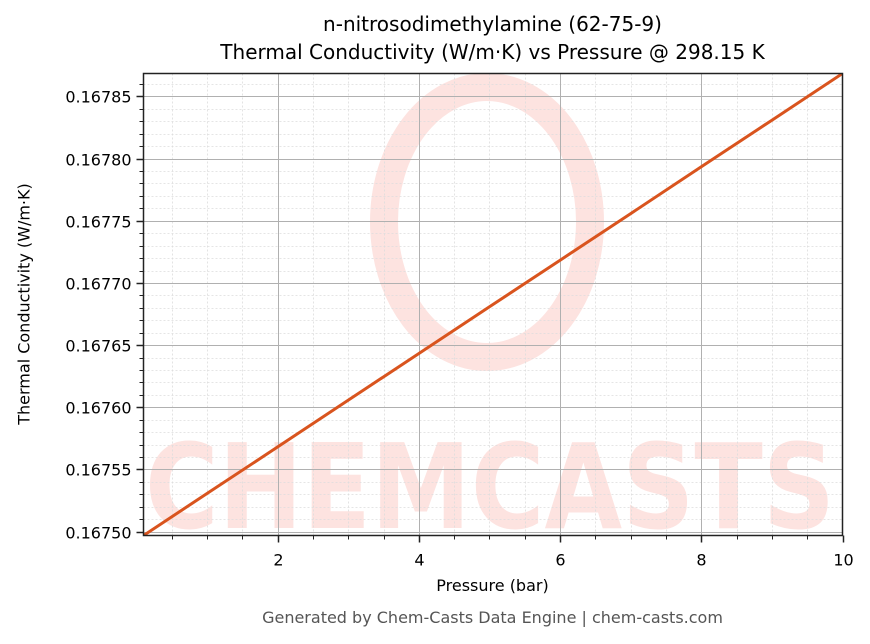 This screenshot has height=644, width=870. I want to click on x-tick-label: 8, so click(701, 560).